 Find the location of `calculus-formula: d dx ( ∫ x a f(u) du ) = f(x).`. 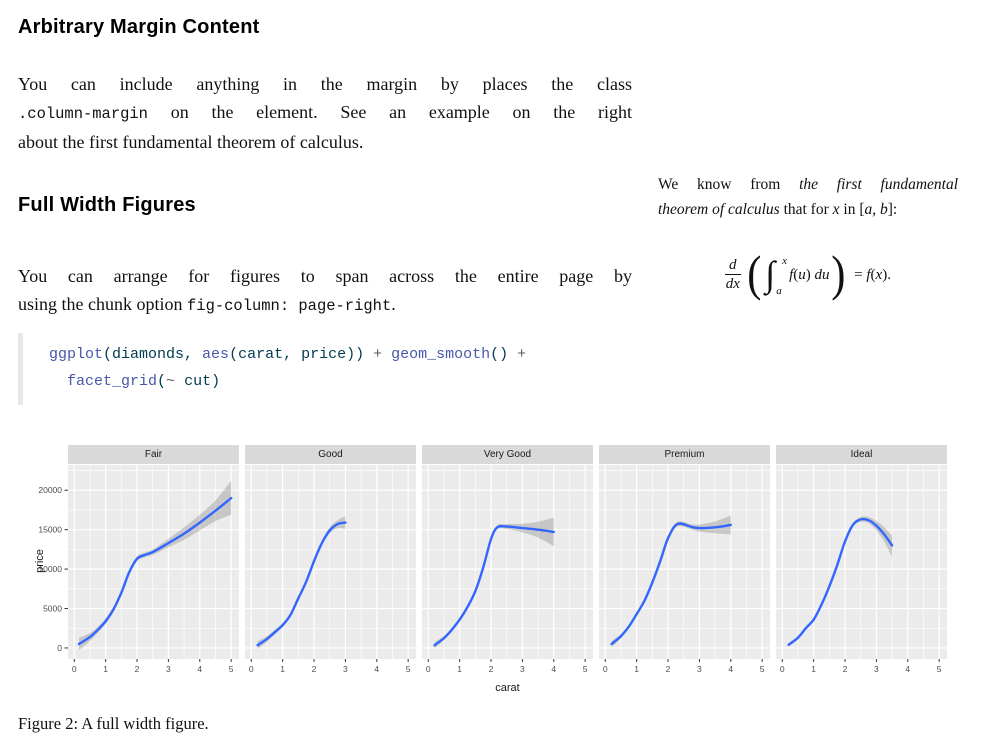

calculus-formula: d dx ( ∫ x a f(u) du ) = f(x). is located at coordinates (808, 275).